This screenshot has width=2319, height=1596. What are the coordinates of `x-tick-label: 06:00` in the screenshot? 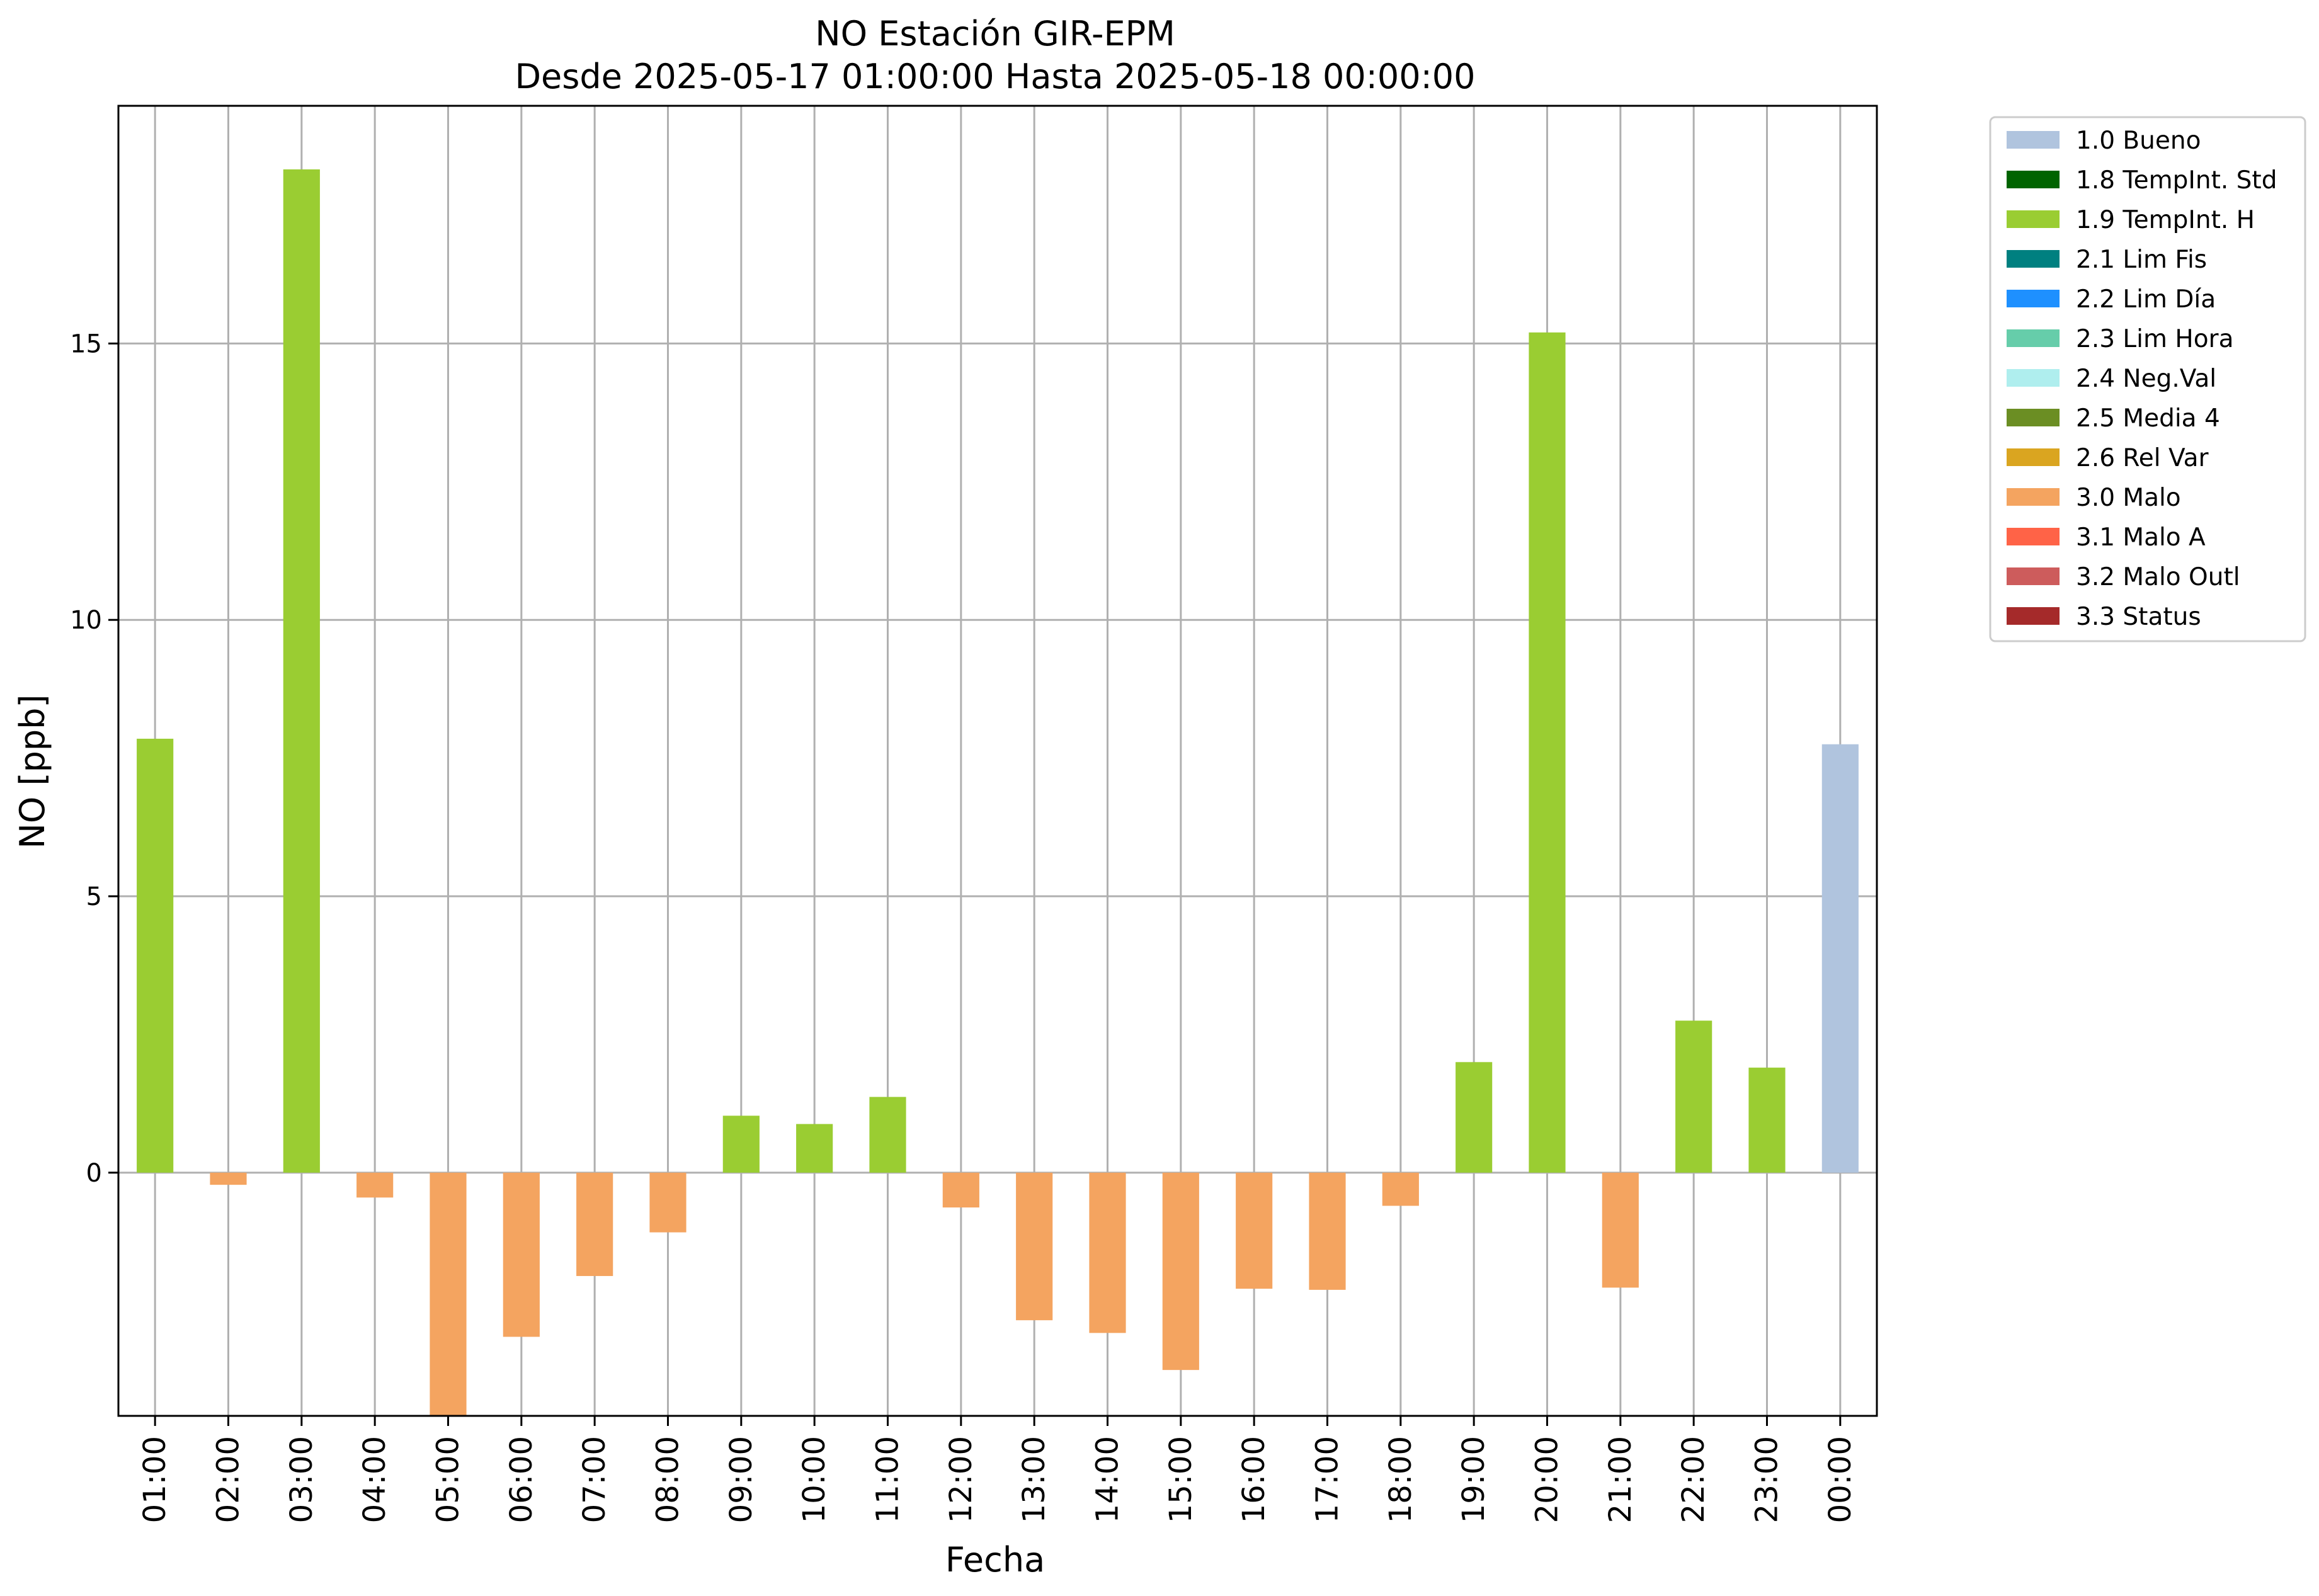 It's located at (521, 1479).